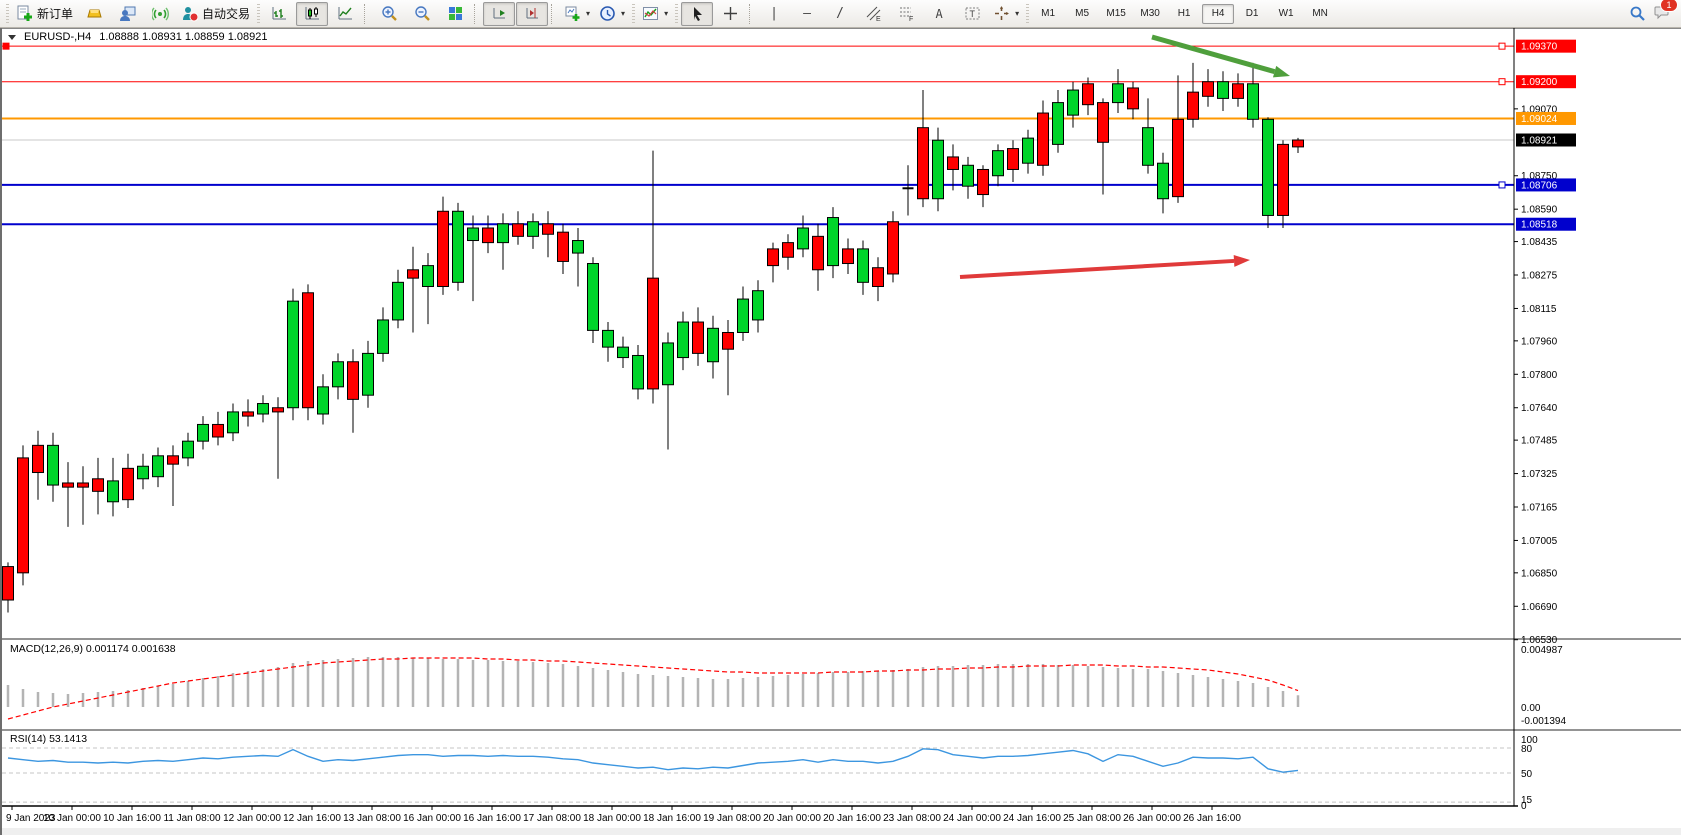  I want to click on timeframe-W1: W1, so click(1286, 13).